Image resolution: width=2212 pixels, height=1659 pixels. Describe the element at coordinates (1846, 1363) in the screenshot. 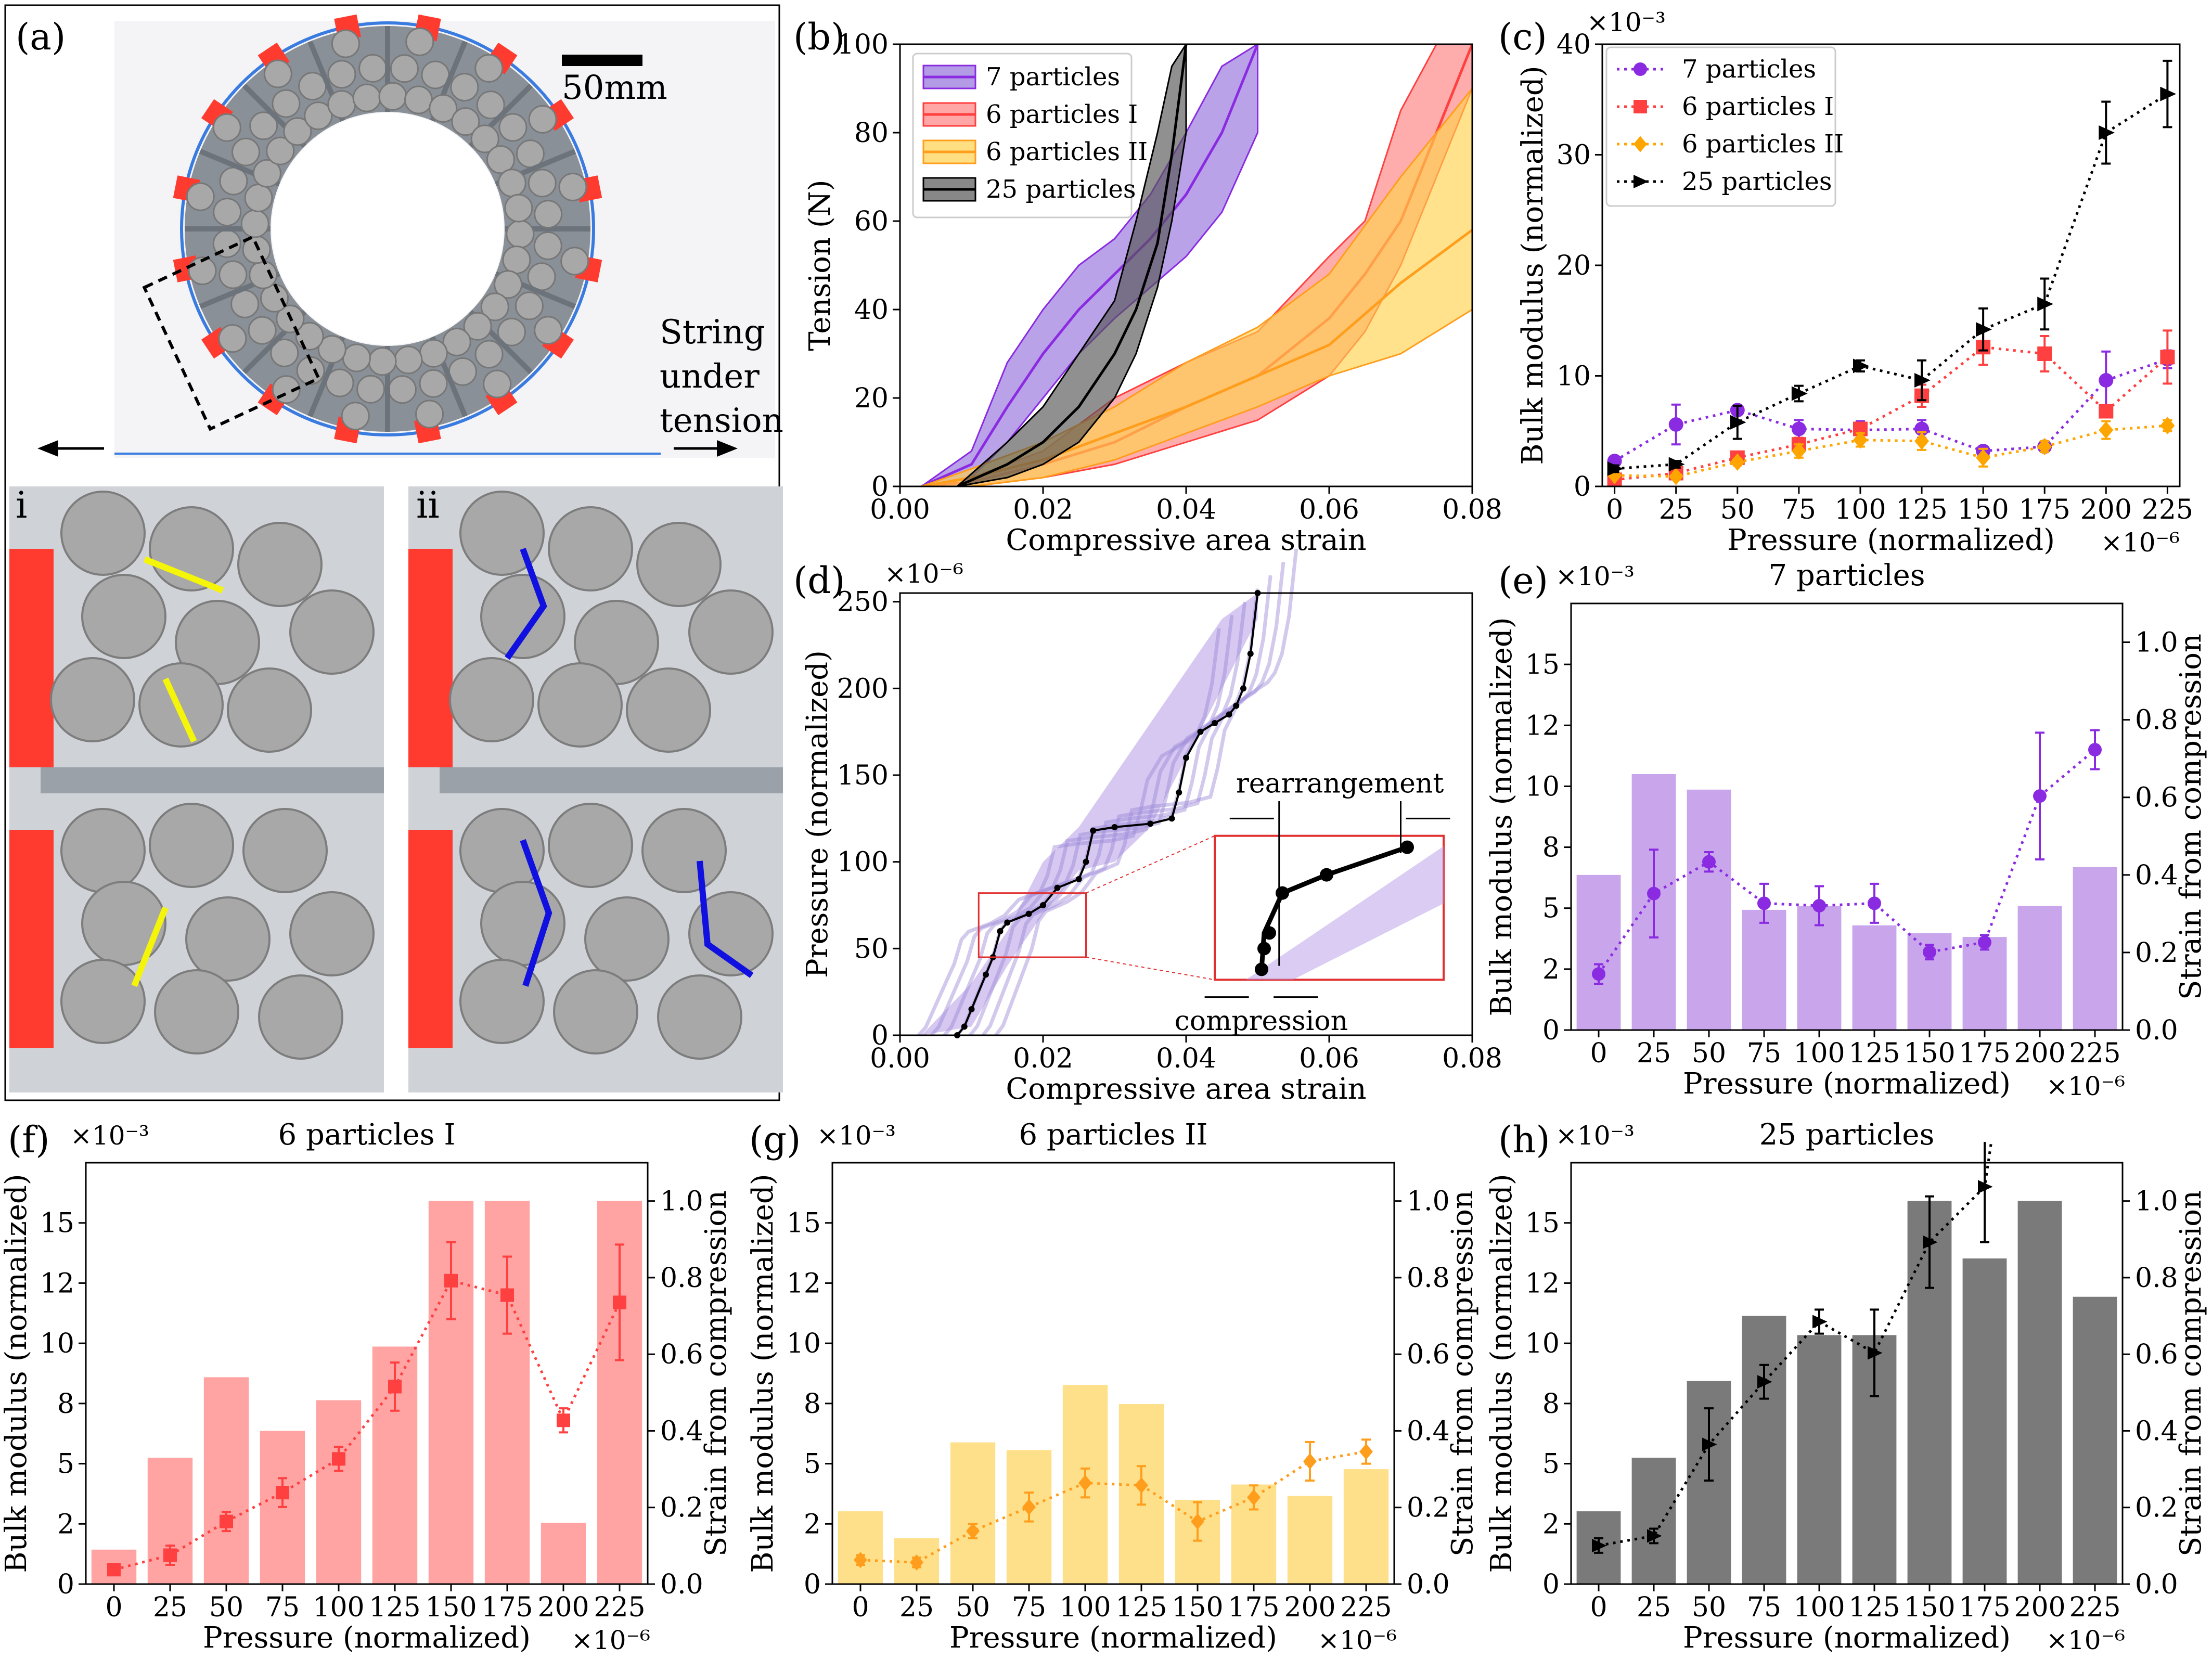

I see `plot-area` at that location.